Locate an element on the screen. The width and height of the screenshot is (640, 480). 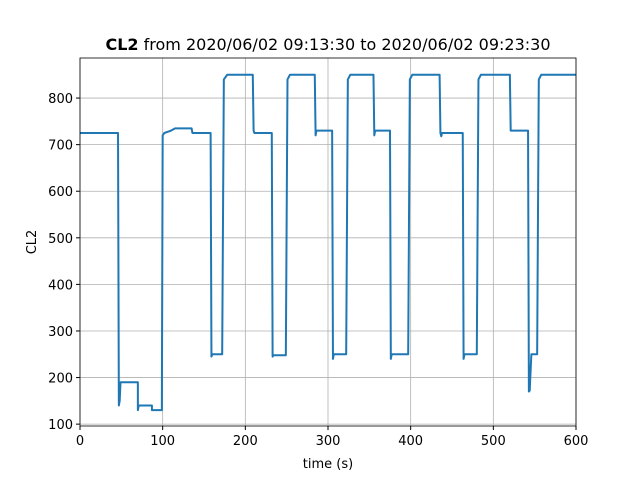
x-tick-label: 100 is located at coordinates (162, 441).